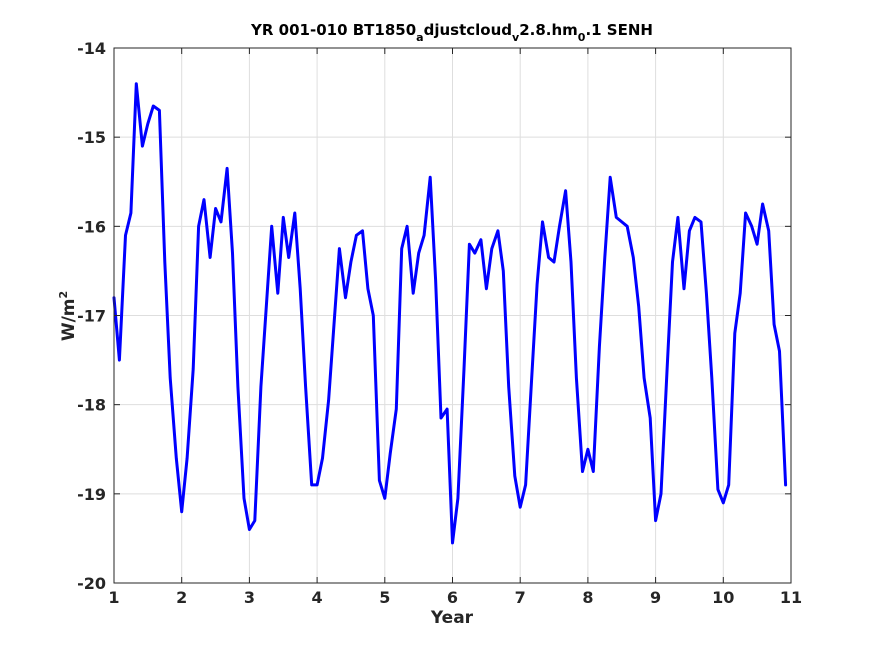  I want to click on x-tick-label: 6, so click(452, 597).